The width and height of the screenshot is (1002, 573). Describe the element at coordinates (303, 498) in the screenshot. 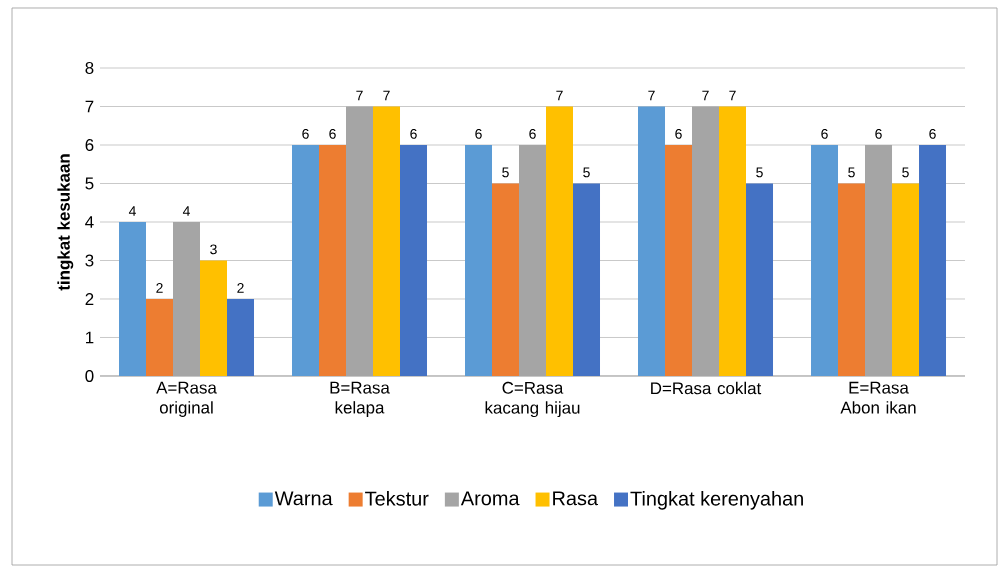

I see `legend-label: Warna` at that location.